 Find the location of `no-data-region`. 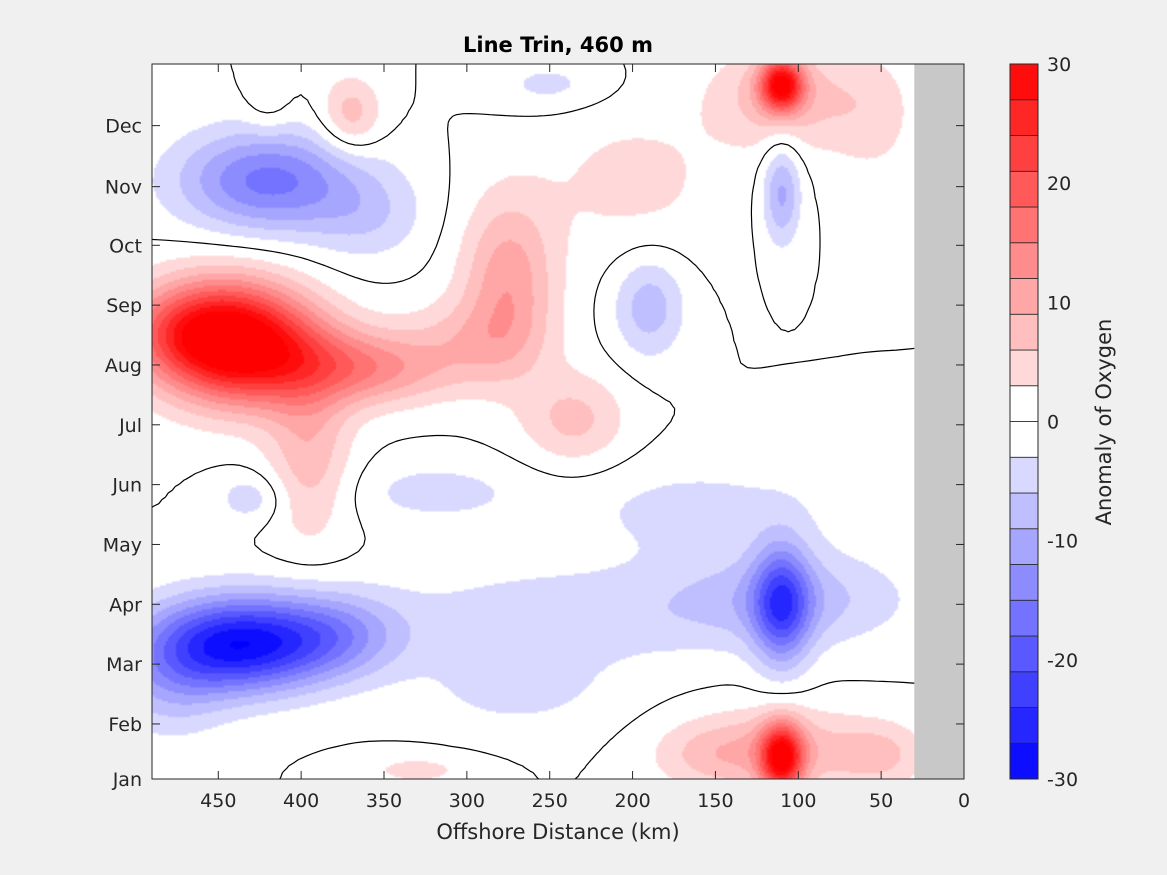

no-data-region is located at coordinates (939, 421).